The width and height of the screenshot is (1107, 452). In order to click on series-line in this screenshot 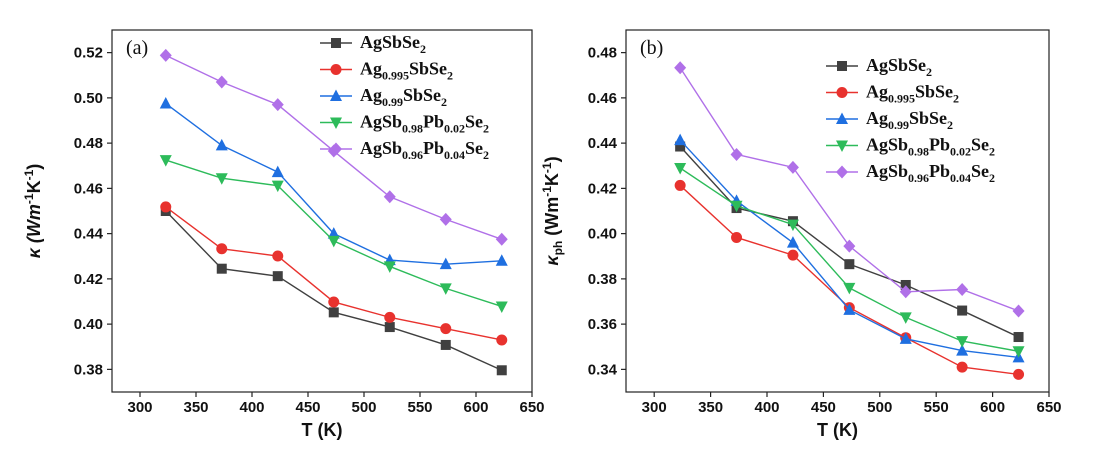, I will do `click(333, 273)`.